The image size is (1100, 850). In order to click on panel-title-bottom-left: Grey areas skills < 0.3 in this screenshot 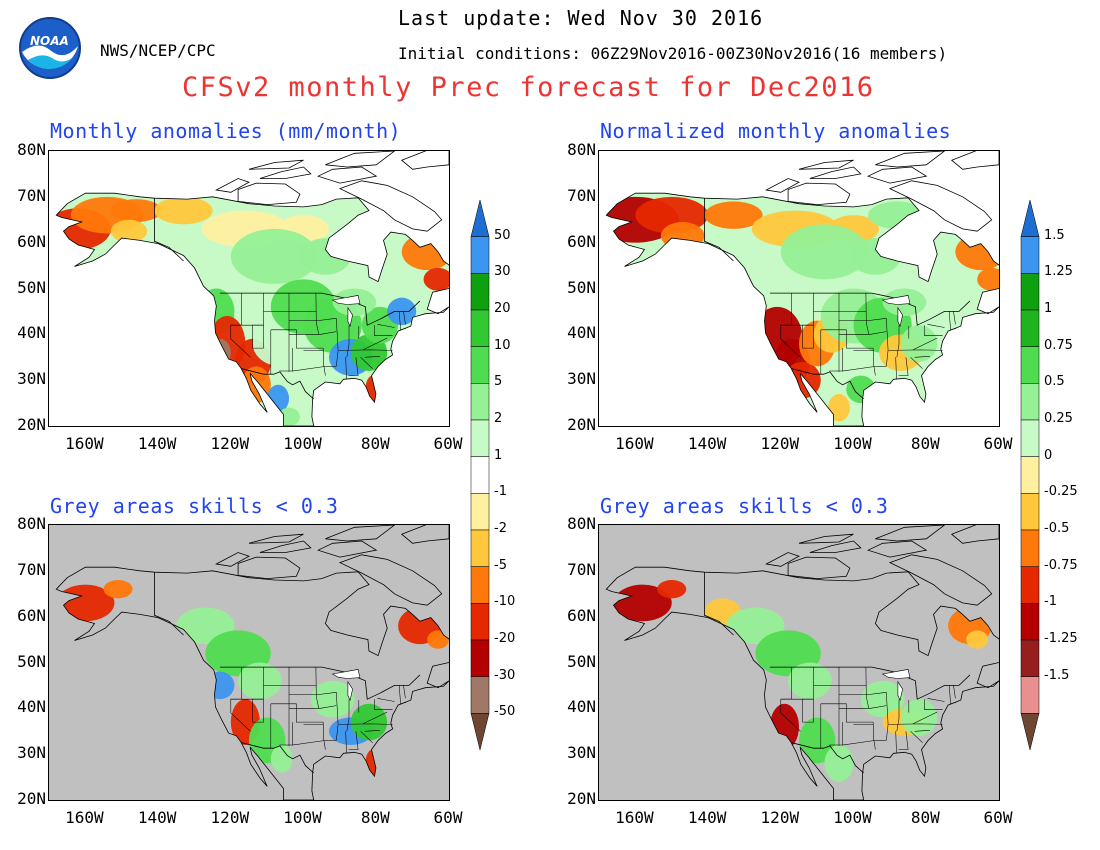, I will do `click(194, 506)`.